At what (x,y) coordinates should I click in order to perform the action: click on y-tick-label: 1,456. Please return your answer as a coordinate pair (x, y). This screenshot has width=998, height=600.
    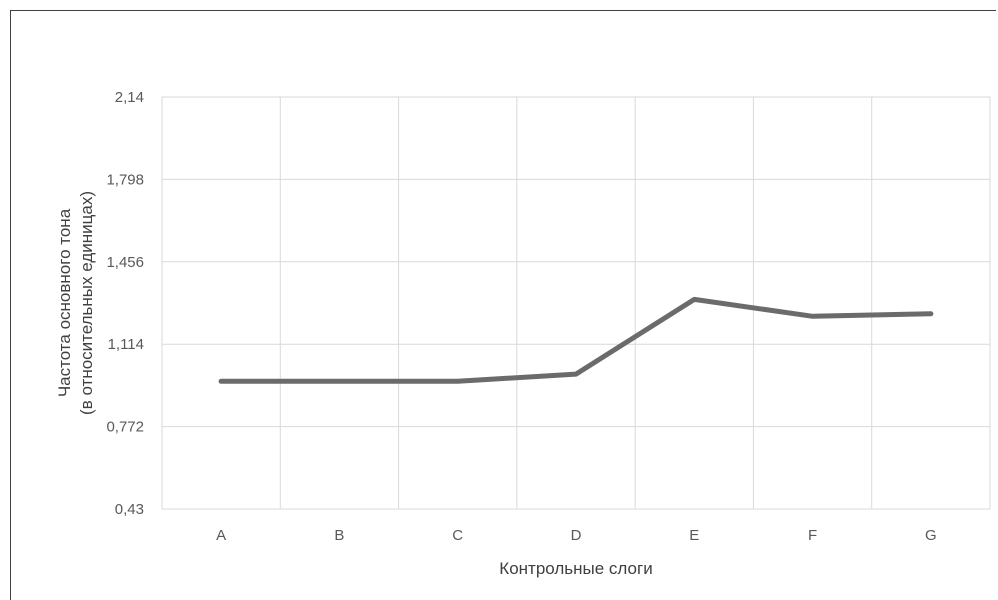
    Looking at the image, I should click on (125, 262).